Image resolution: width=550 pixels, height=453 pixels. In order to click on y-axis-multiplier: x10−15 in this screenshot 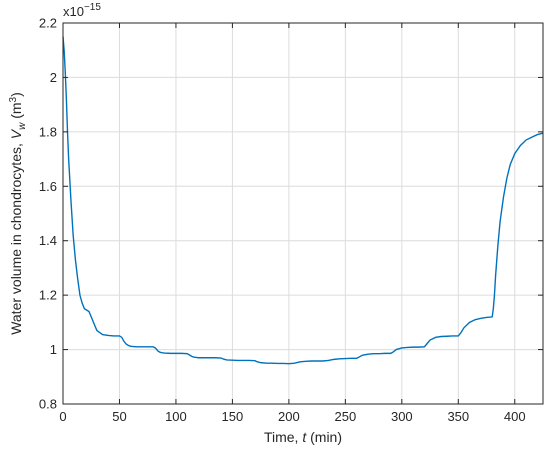, I will do `click(82, 10)`.